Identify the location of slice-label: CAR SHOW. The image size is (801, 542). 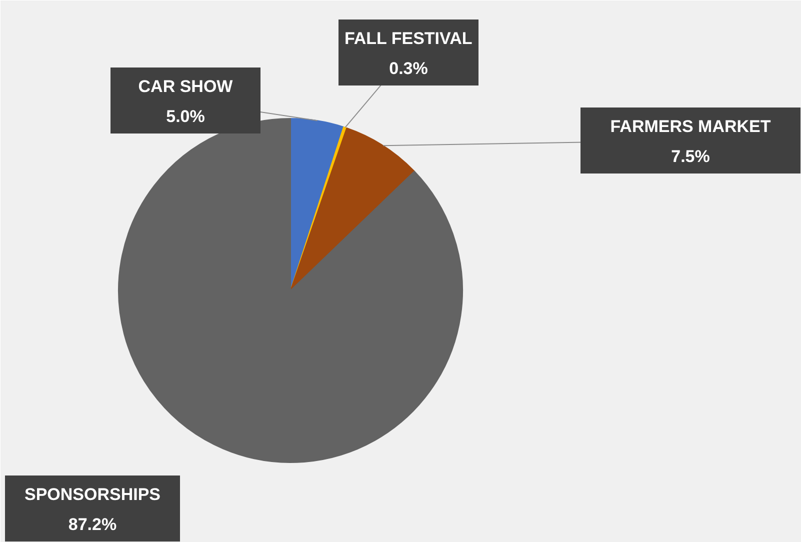
(186, 86).